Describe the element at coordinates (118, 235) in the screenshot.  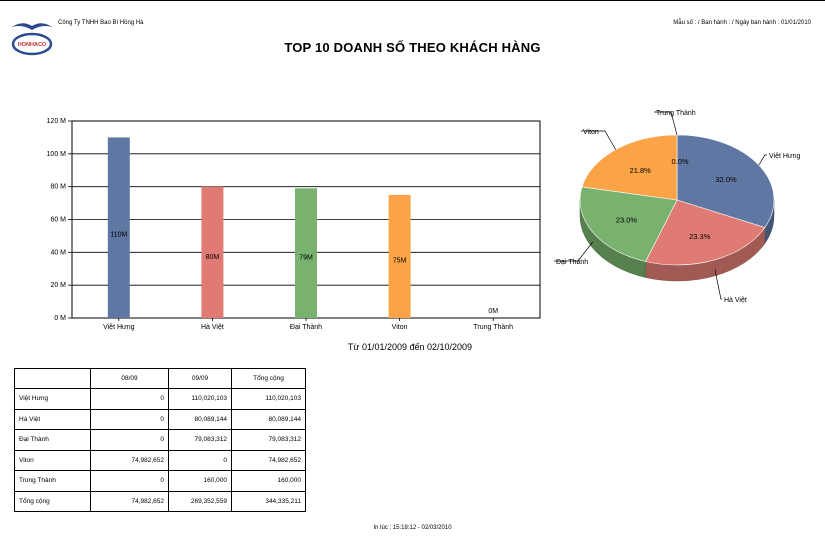
I see `bar-value-label: 110M` at that location.